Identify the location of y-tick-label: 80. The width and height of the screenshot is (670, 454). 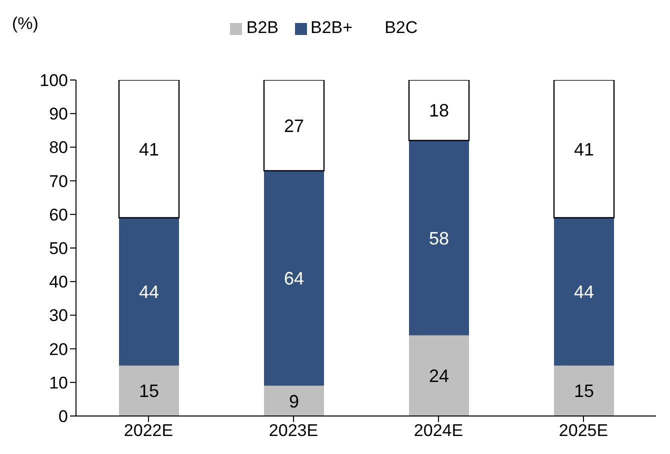
(58, 148).